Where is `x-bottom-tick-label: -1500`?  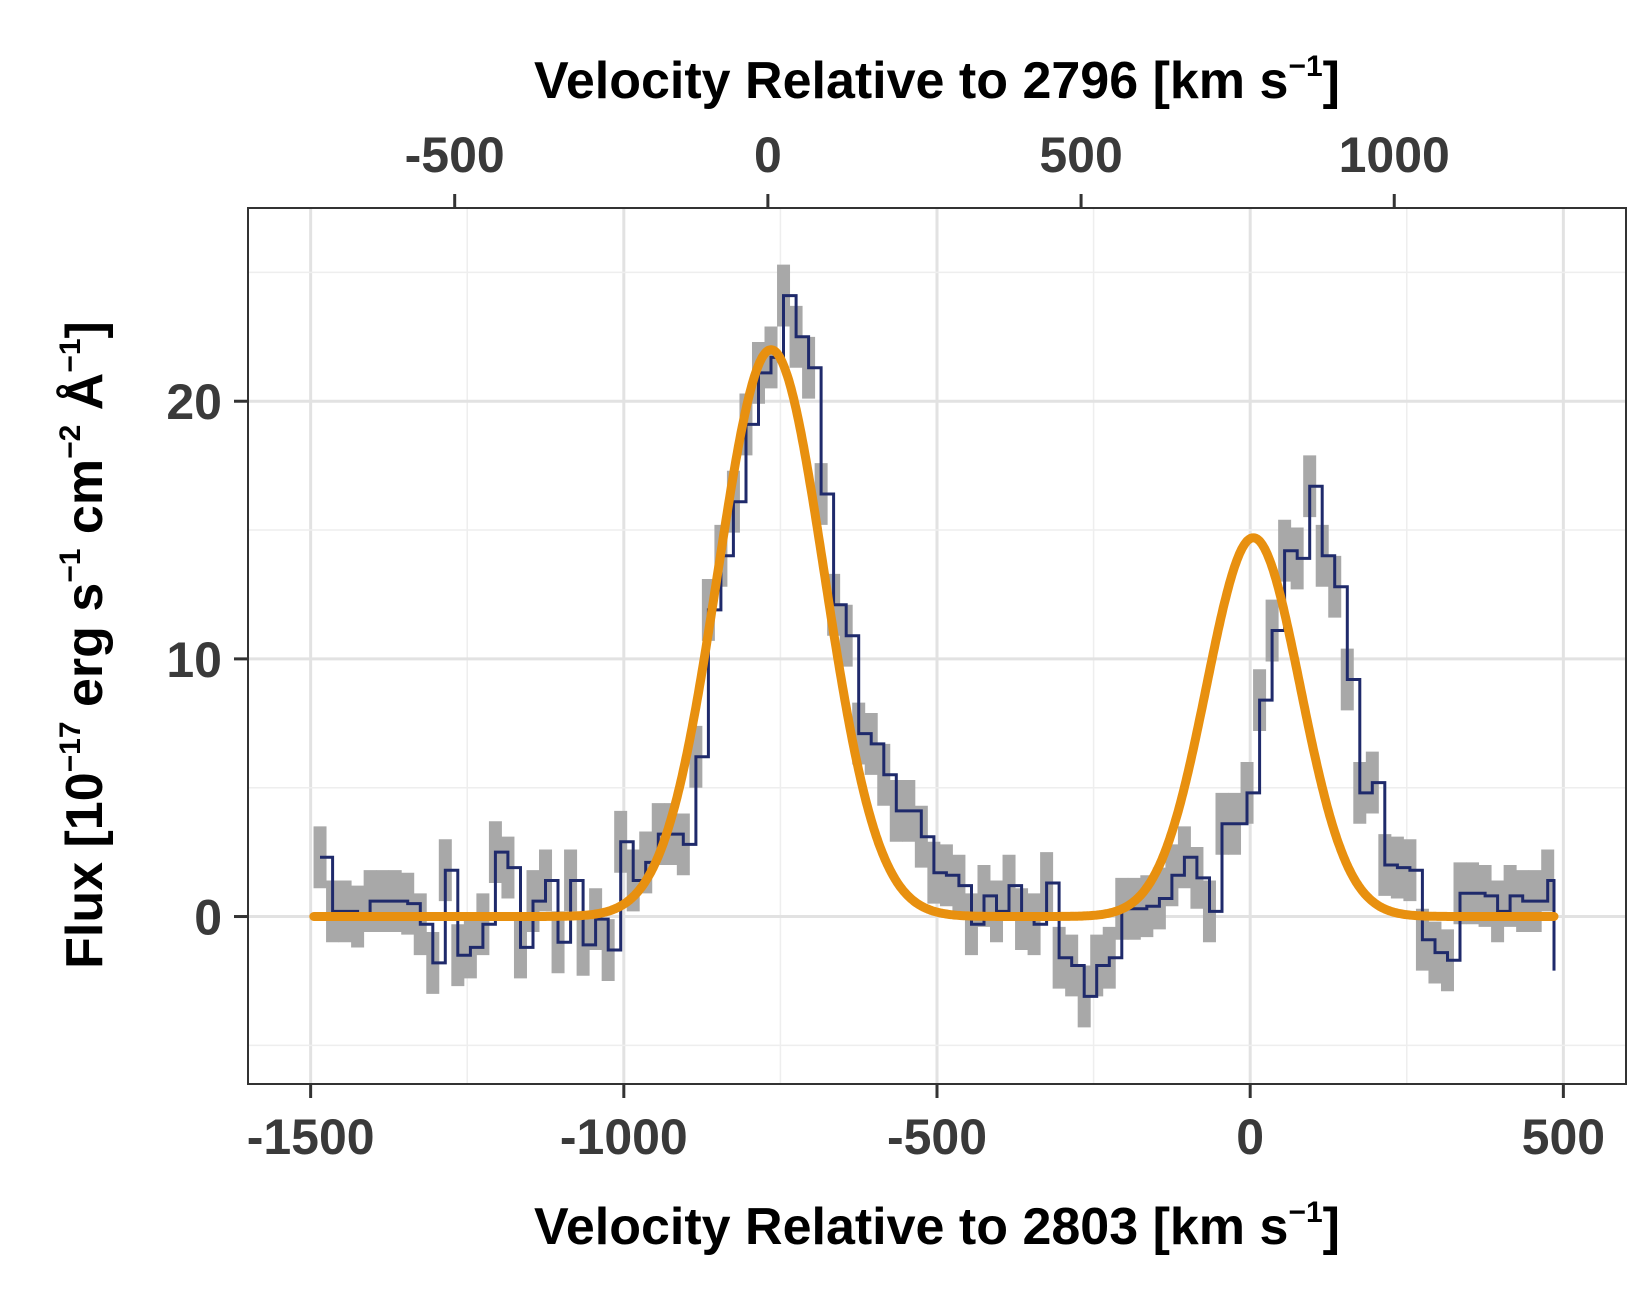
x-bottom-tick-label: -1500 is located at coordinates (311, 1137).